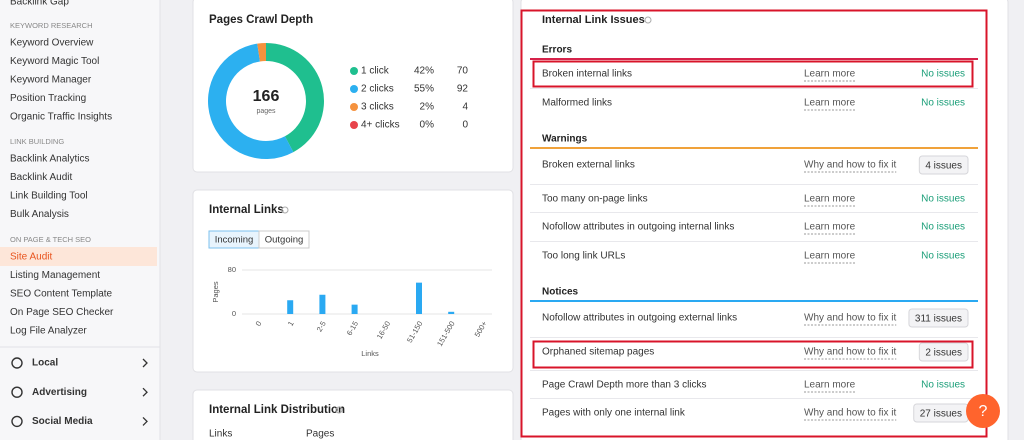 This screenshot has width=1024, height=440. I want to click on issue-name: Orphaned sitemap pages, so click(598, 352).